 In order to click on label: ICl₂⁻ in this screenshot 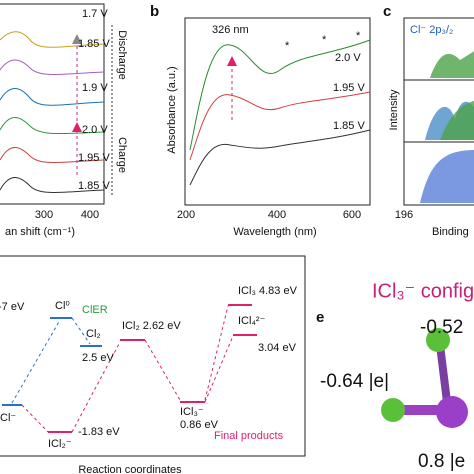, I will do `click(60, 444)`.